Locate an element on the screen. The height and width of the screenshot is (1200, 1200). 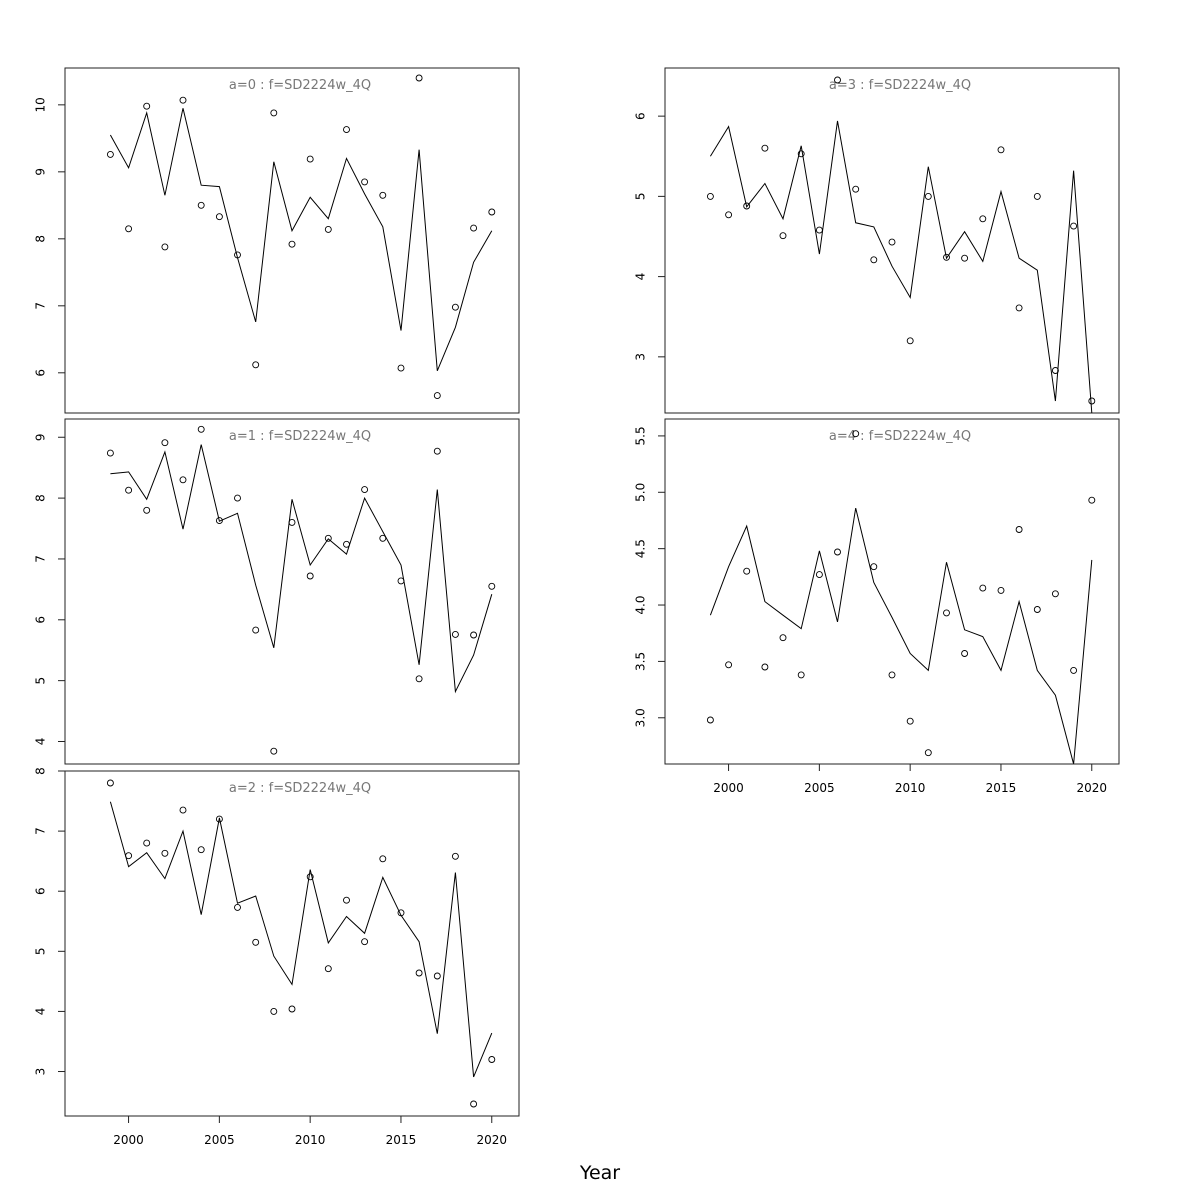
panel-a3-marks is located at coordinates (901, 245).